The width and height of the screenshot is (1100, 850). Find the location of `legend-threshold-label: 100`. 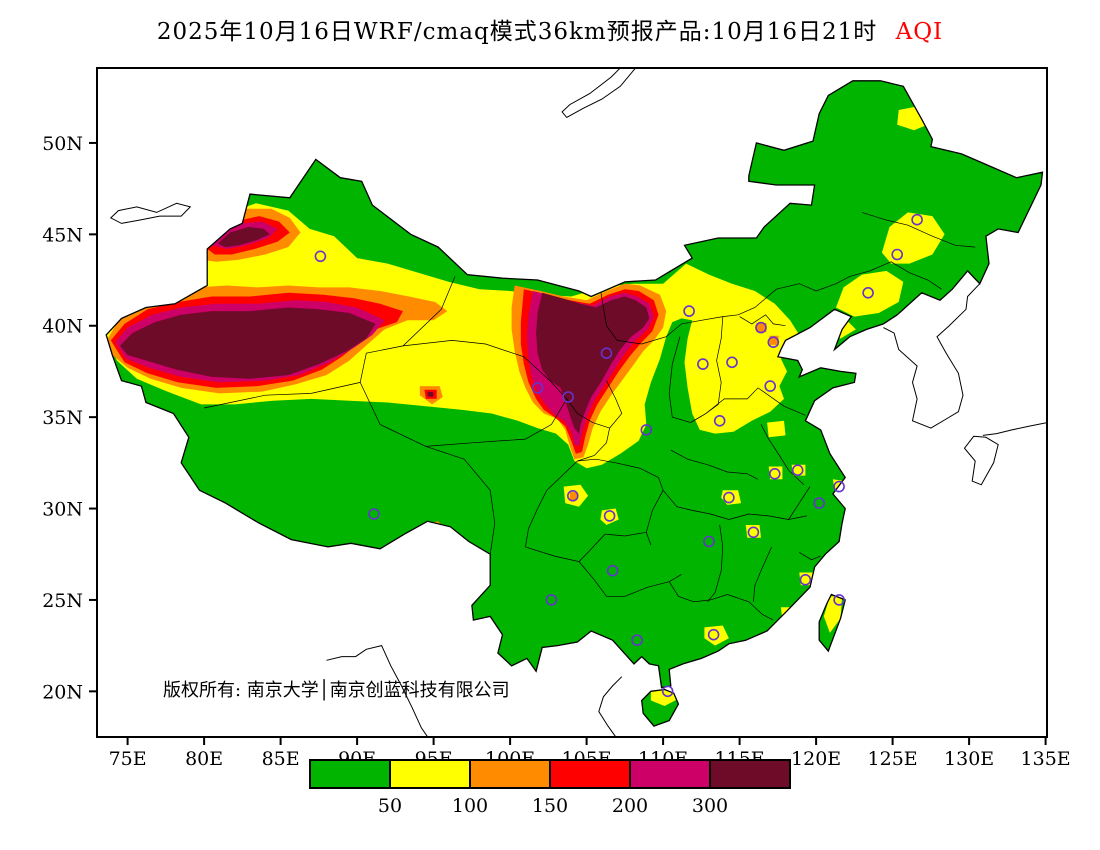

legend-threshold-label: 100 is located at coordinates (470, 806).